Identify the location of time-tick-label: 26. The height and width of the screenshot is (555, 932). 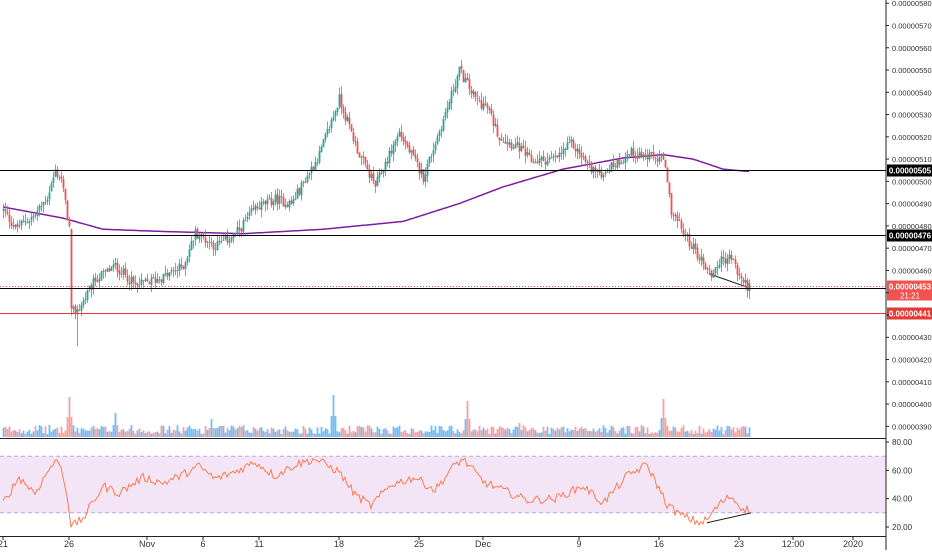
(69, 544).